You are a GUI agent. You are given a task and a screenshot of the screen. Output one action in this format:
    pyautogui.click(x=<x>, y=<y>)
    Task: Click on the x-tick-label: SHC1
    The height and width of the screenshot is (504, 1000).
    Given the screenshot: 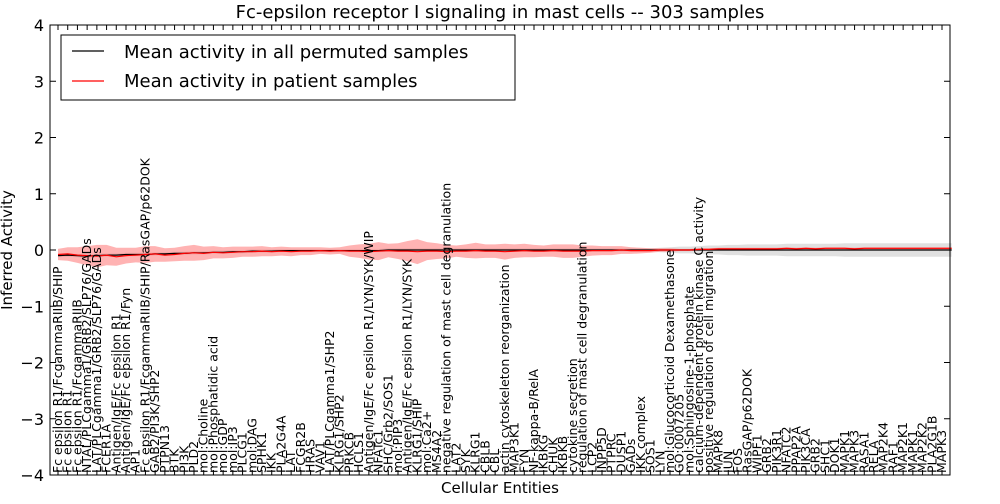 What is the action you would take?
    pyautogui.click(x=824, y=456)
    